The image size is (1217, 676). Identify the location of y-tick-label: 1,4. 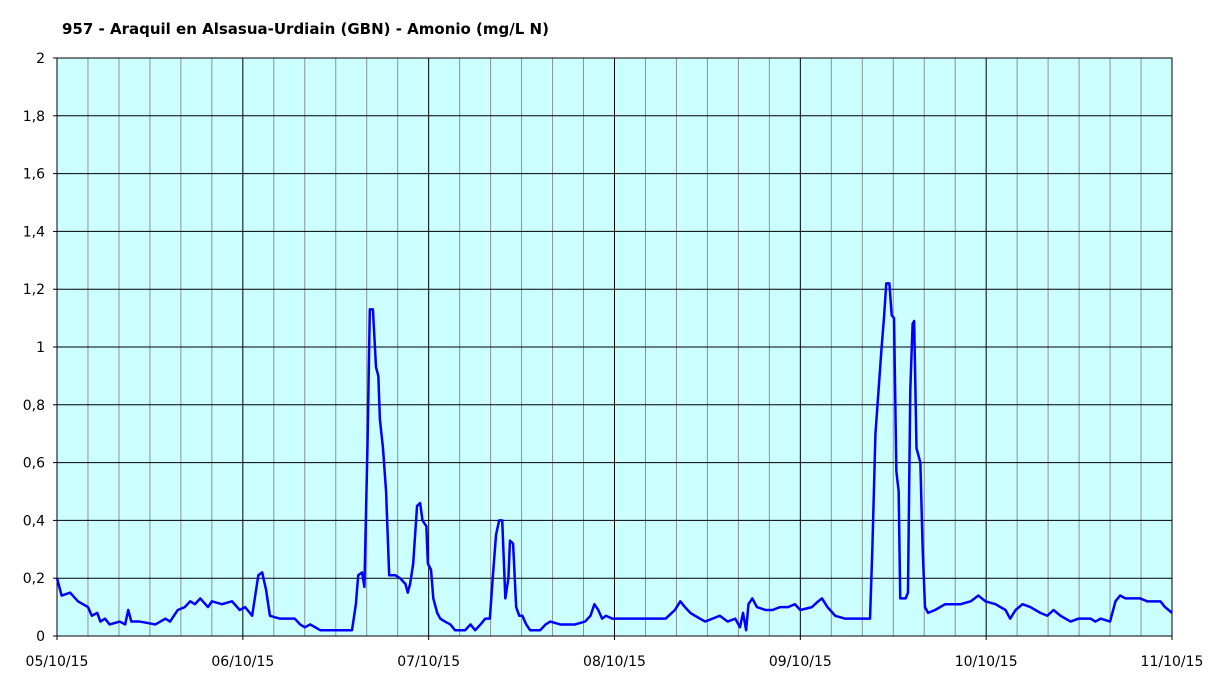
(34, 232).